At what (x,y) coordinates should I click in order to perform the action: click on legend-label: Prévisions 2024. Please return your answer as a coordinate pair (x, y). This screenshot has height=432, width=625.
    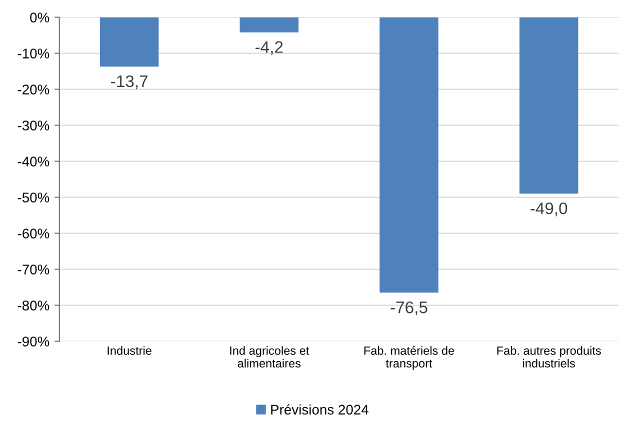
    Looking at the image, I should click on (319, 409).